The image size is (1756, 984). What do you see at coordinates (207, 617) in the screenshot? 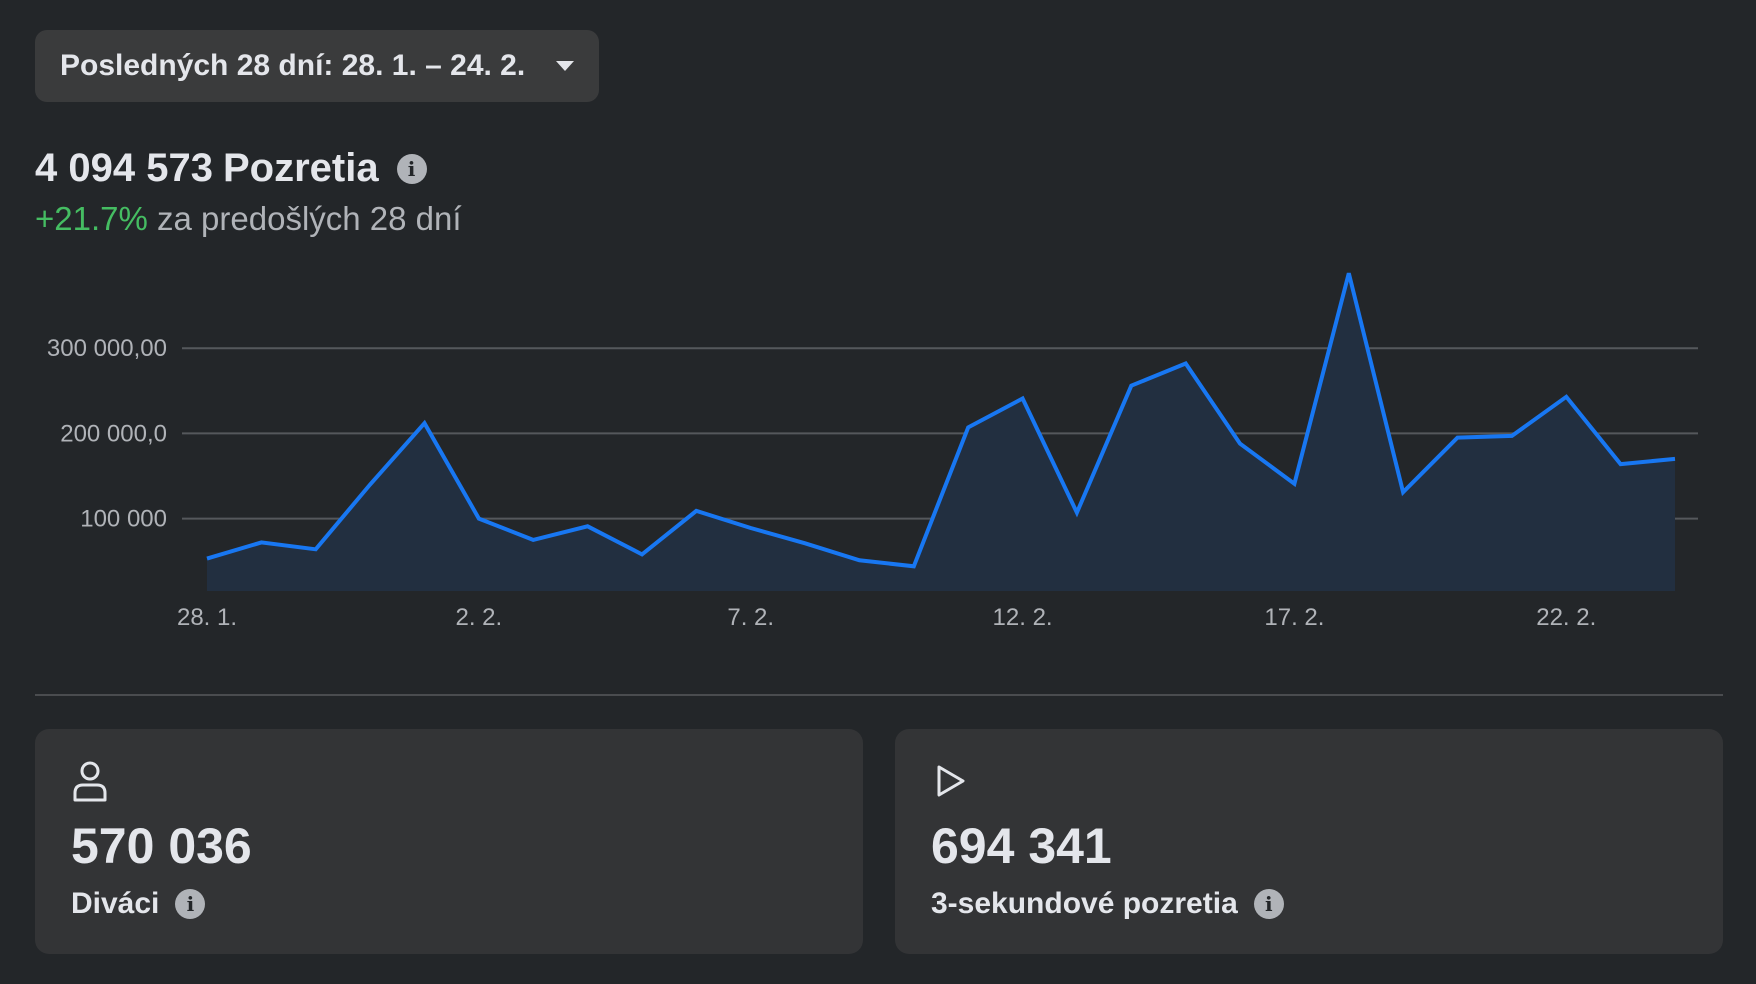
I see `x-tick-label: 28. 1.` at bounding box center [207, 617].